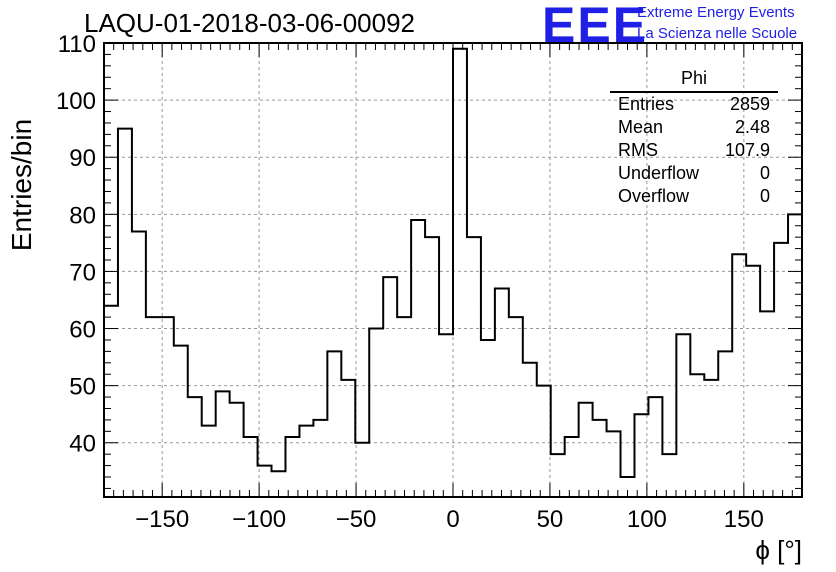  I want to click on y-tick-label: 110, so click(77, 44).